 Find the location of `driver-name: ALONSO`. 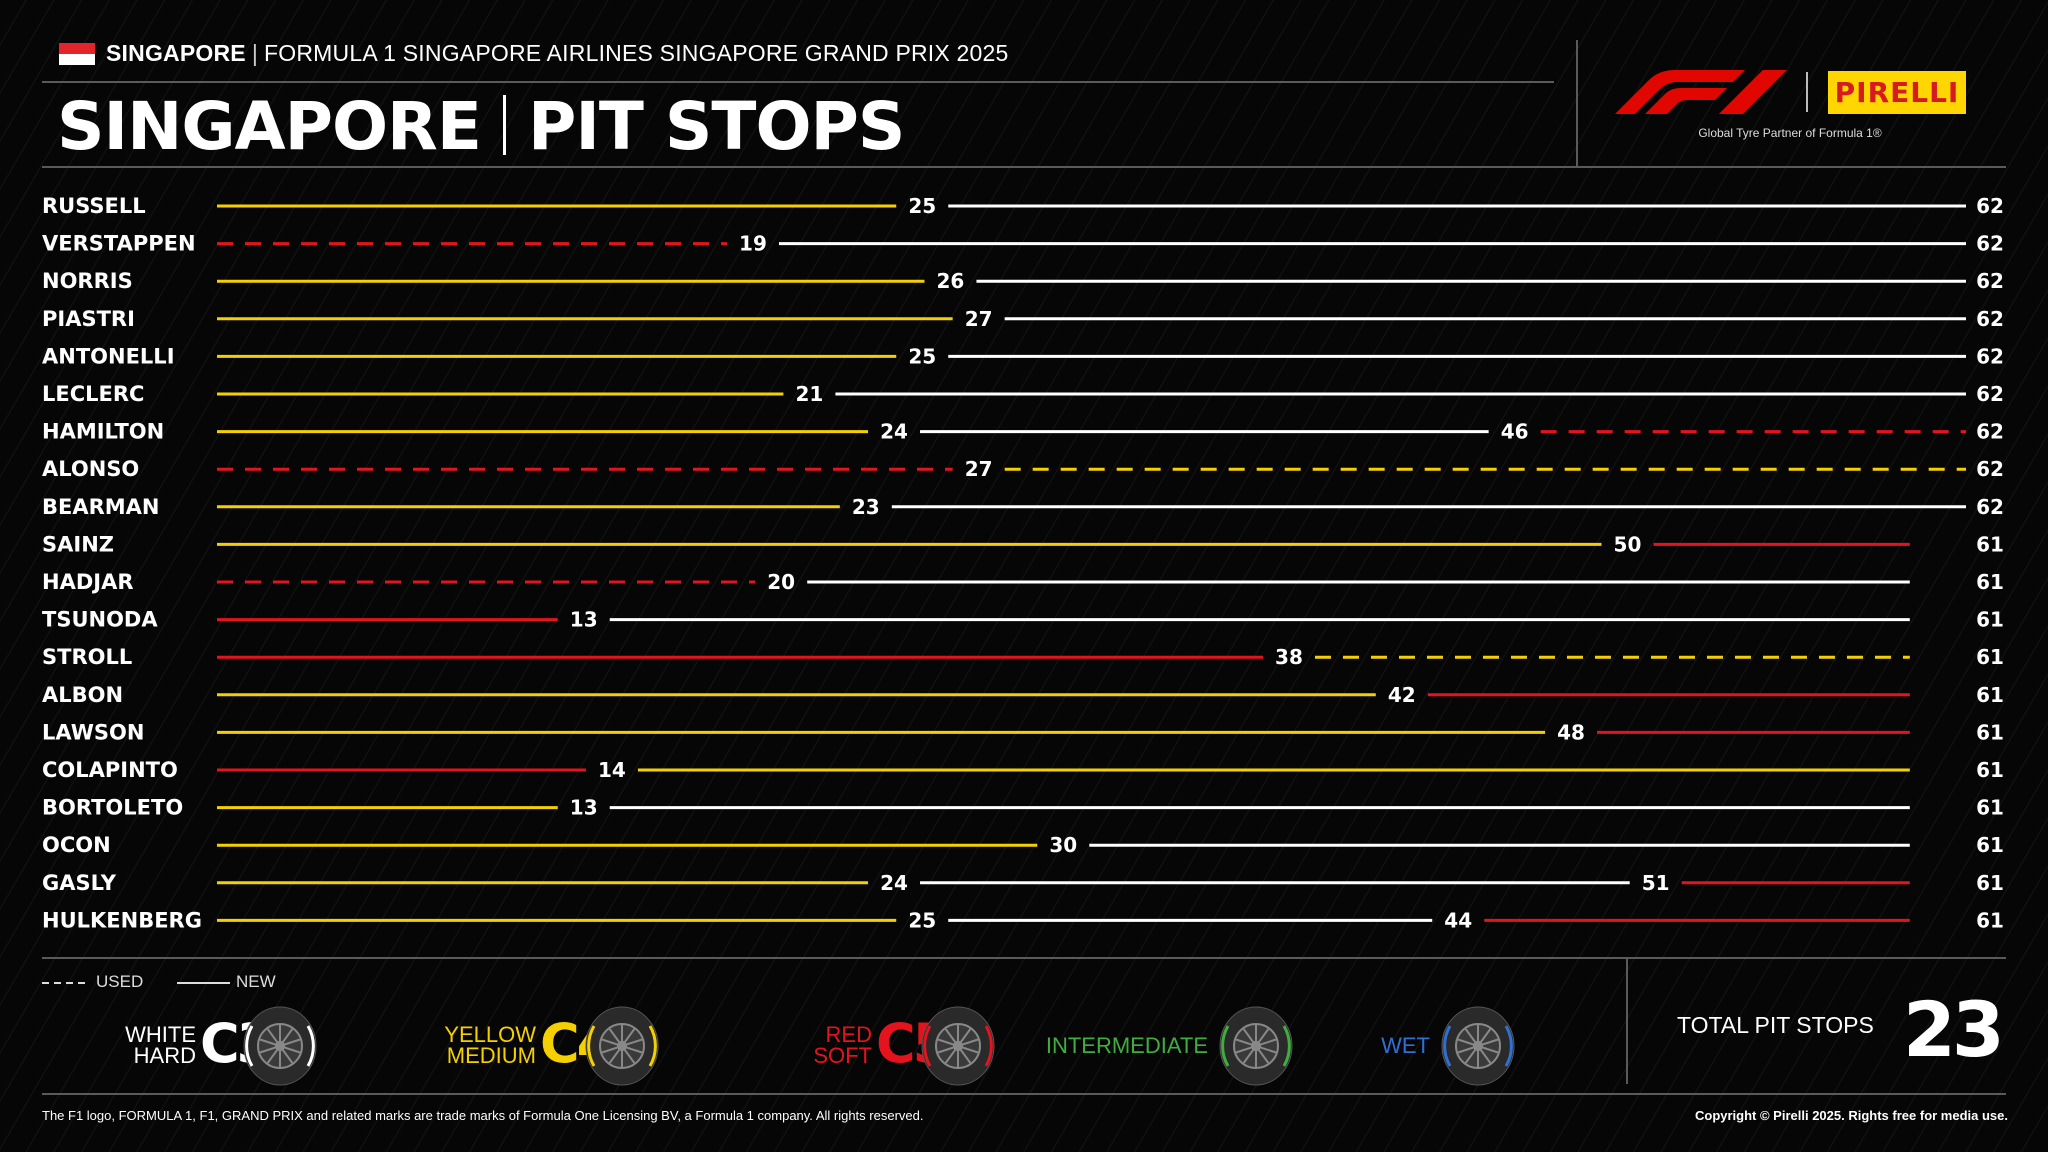

driver-name: ALONSO is located at coordinates (90, 469).